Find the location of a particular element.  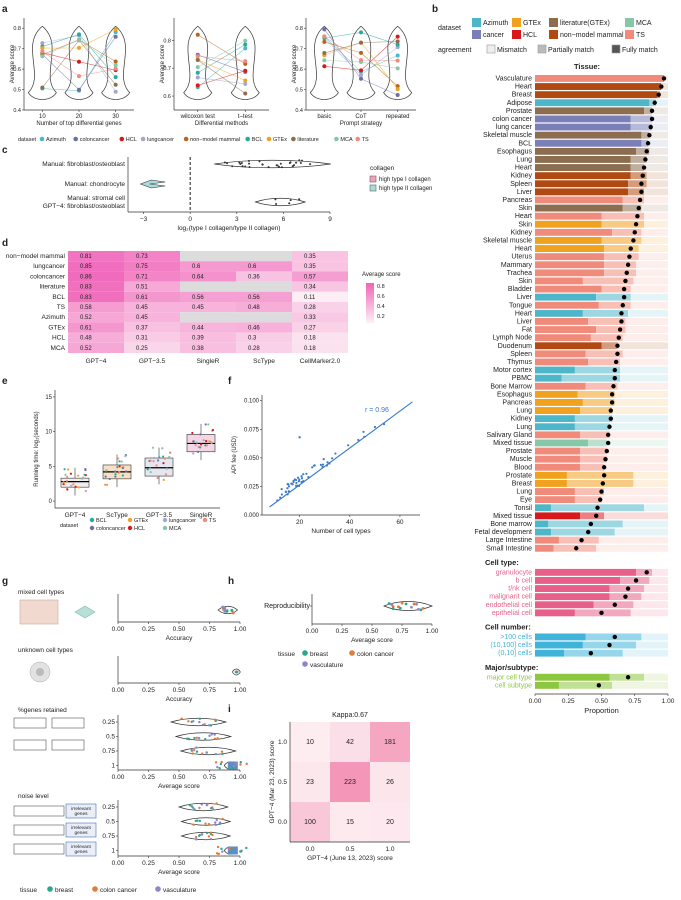

panel-c-xlabel: log₂(type I collagen/type II collagen) is located at coordinates (229, 228).